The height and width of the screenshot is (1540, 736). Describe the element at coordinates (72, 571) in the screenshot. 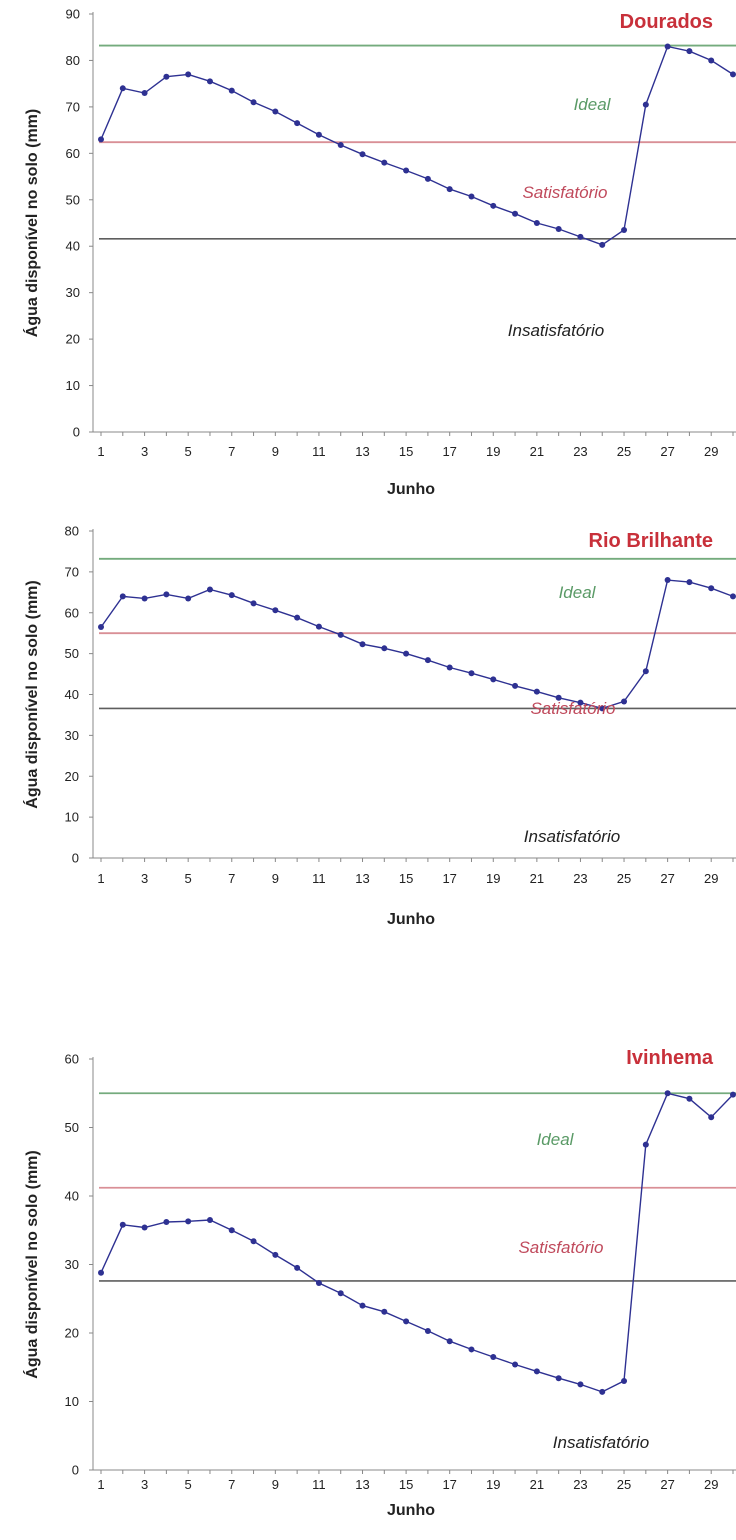

I see `y-tick-label: 70` at that location.